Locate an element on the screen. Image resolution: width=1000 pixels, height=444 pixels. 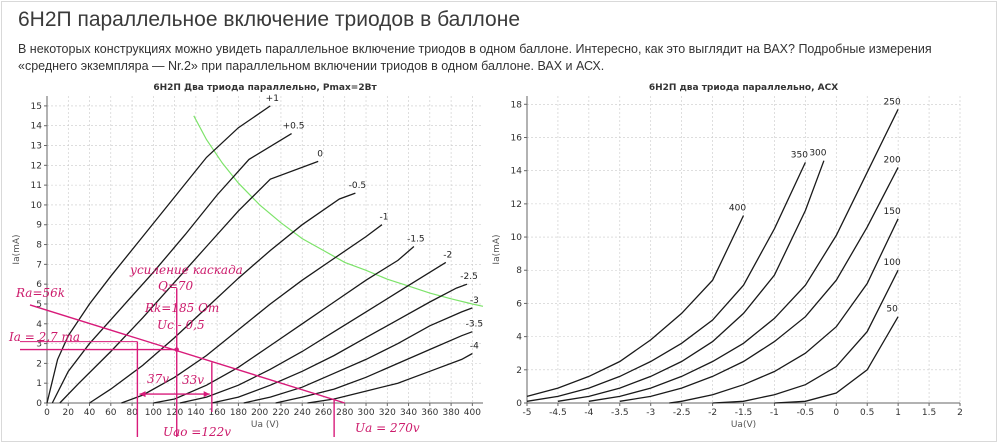
load-line is located at coordinates (187, 354).